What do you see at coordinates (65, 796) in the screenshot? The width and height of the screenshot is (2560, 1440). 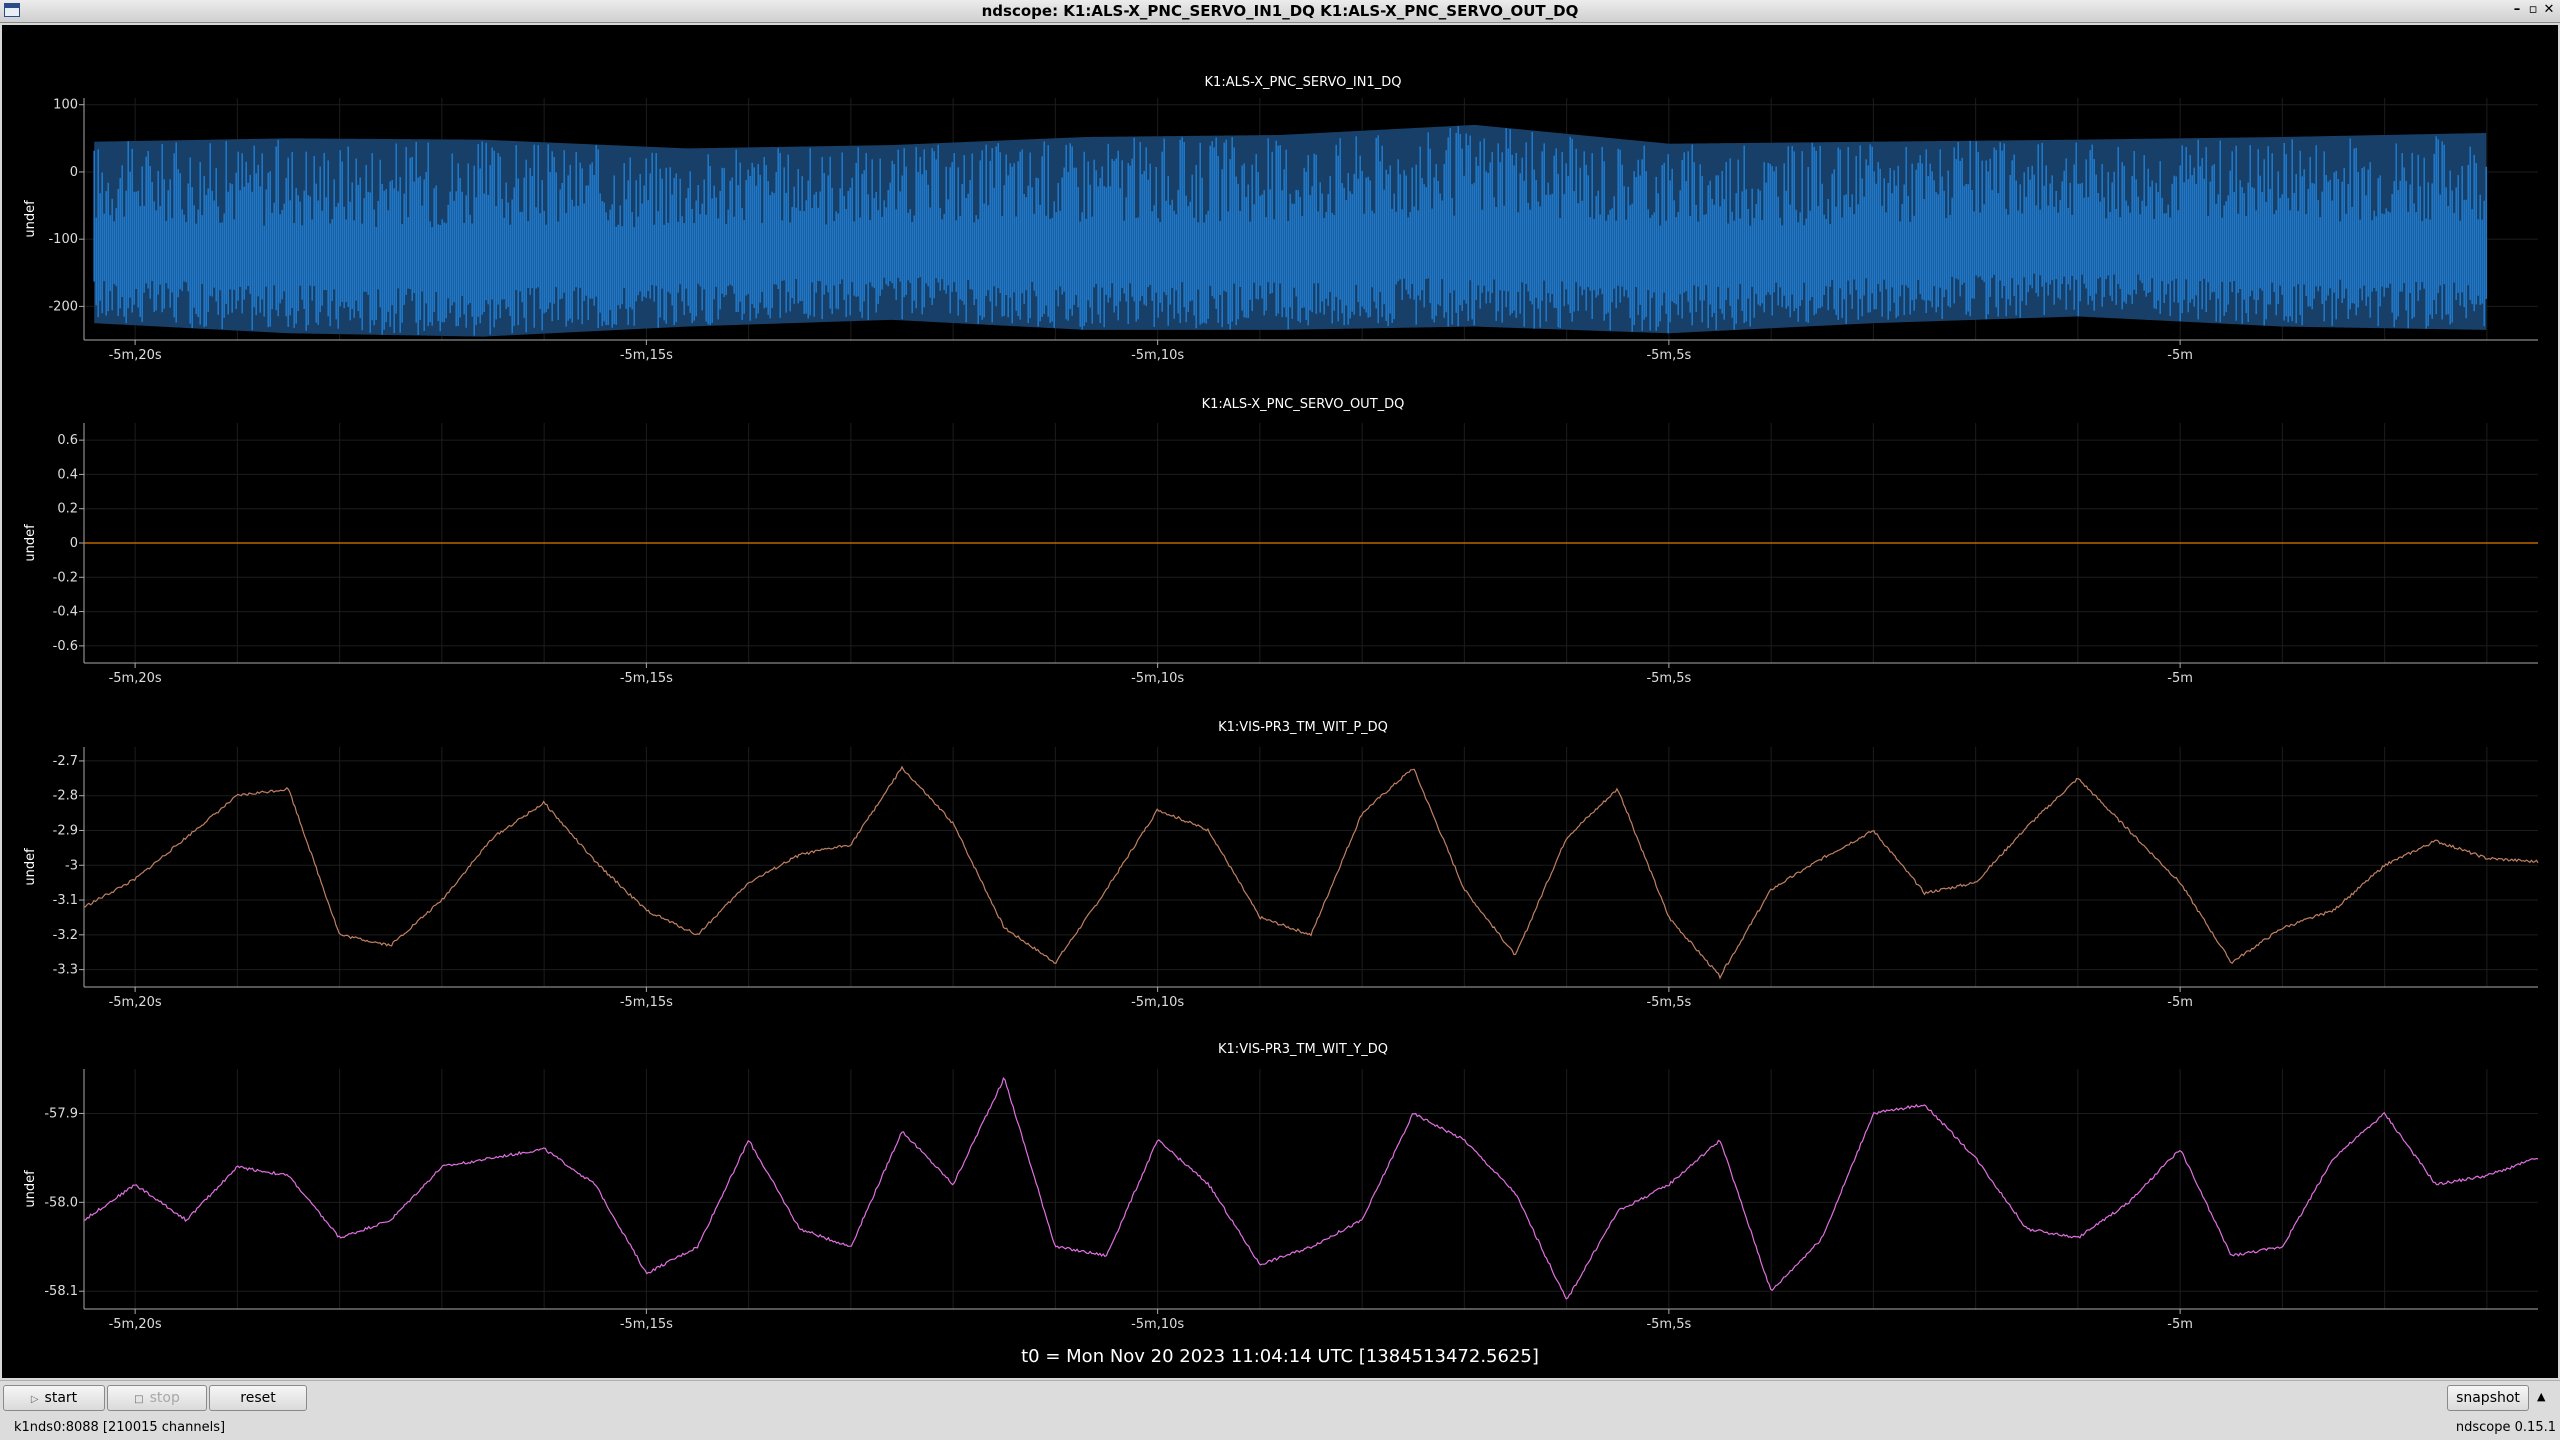 I see `y-tick-label: -2.8` at bounding box center [65, 796].